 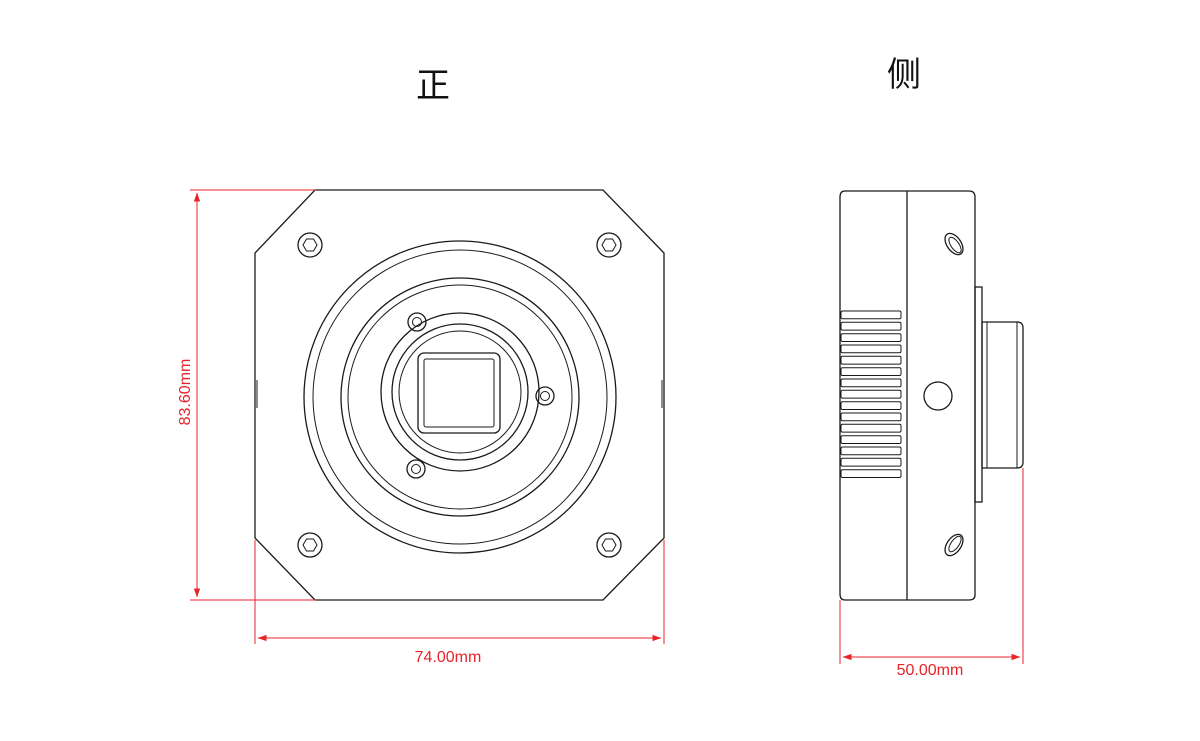 I want to click on sensor-window-inner, so click(x=459, y=393).